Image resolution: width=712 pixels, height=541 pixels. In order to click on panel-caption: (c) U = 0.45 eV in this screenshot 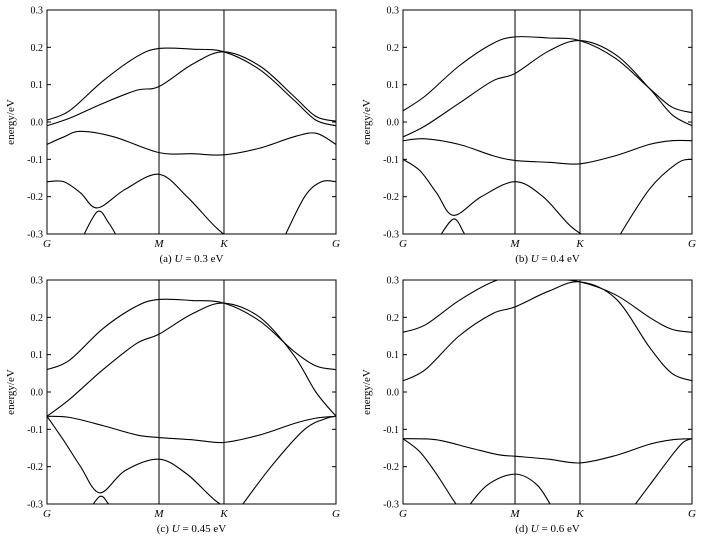, I will do `click(192, 529)`.